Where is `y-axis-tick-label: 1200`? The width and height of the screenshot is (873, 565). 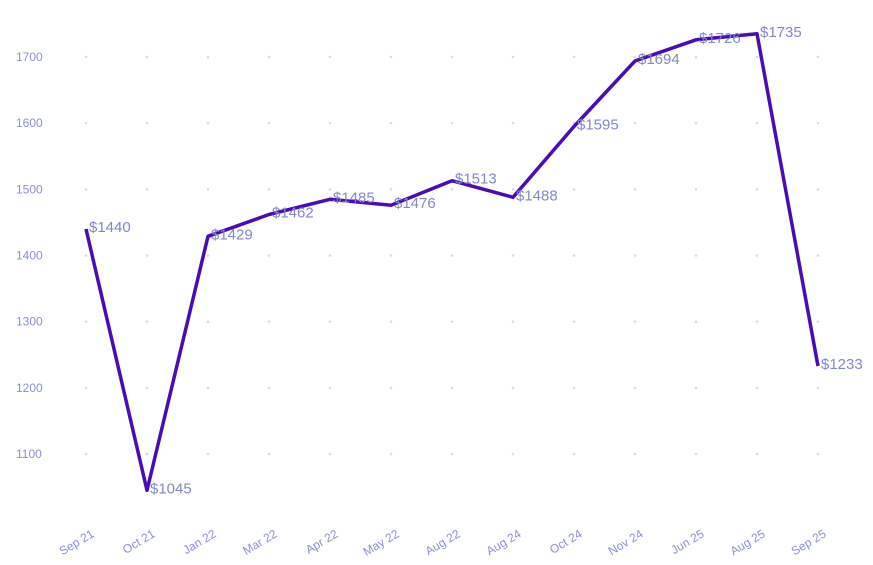 y-axis-tick-label: 1200 is located at coordinates (29, 388).